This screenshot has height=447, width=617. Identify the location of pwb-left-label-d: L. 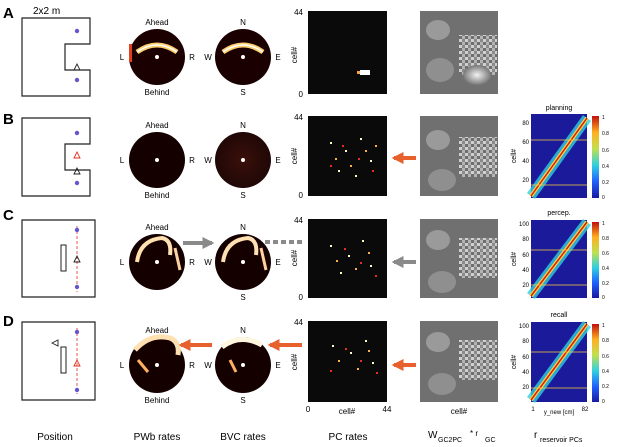
(122, 365).